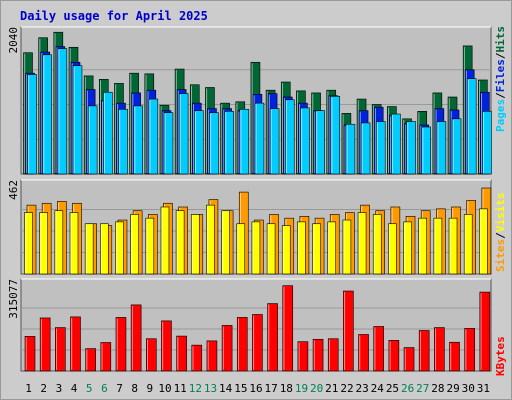 The width and height of the screenshot is (512, 400). Describe the element at coordinates (271, 388) in the screenshot. I see `x-tick-label-17: 17` at that location.